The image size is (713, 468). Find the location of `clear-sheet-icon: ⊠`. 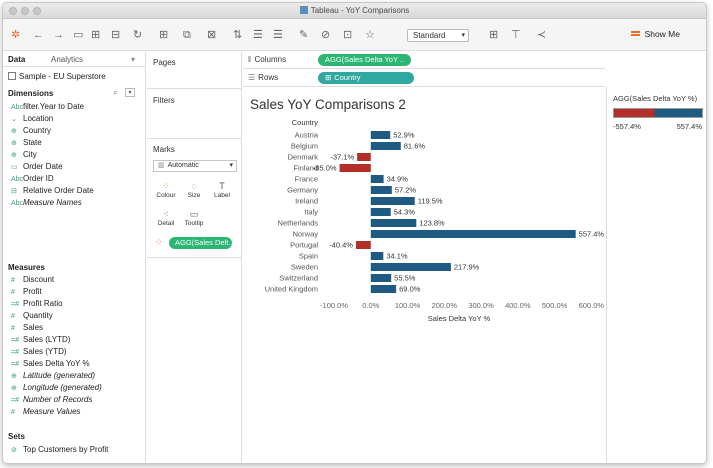

clear-sheet-icon: ⊠ is located at coordinates (212, 35).